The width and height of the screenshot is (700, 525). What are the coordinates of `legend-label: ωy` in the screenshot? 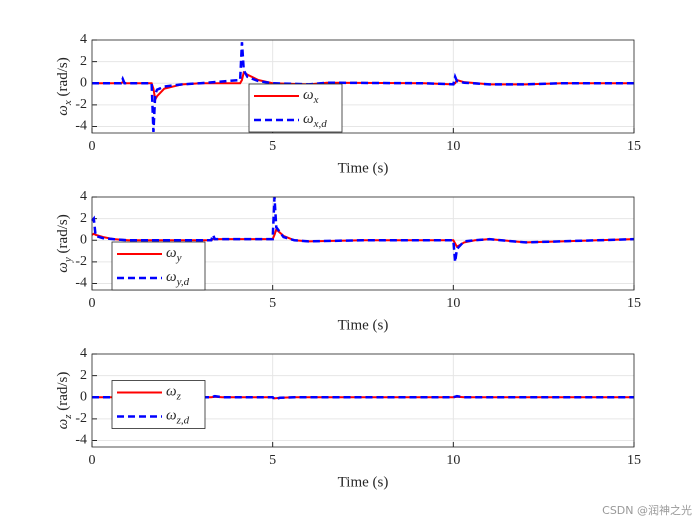 It's located at (174, 254).